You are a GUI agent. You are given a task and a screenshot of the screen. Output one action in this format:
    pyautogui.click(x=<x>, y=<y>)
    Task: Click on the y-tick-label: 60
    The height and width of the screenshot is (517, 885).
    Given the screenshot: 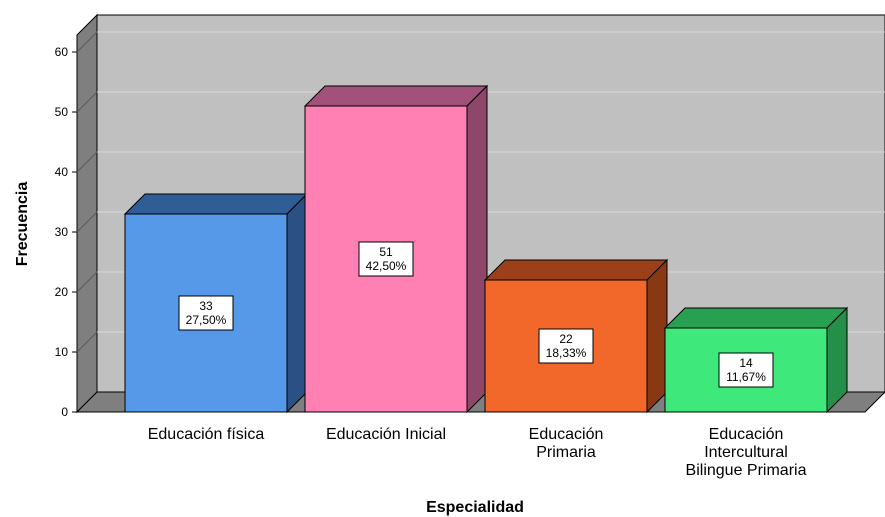 What is the action you would take?
    pyautogui.click(x=62, y=52)
    